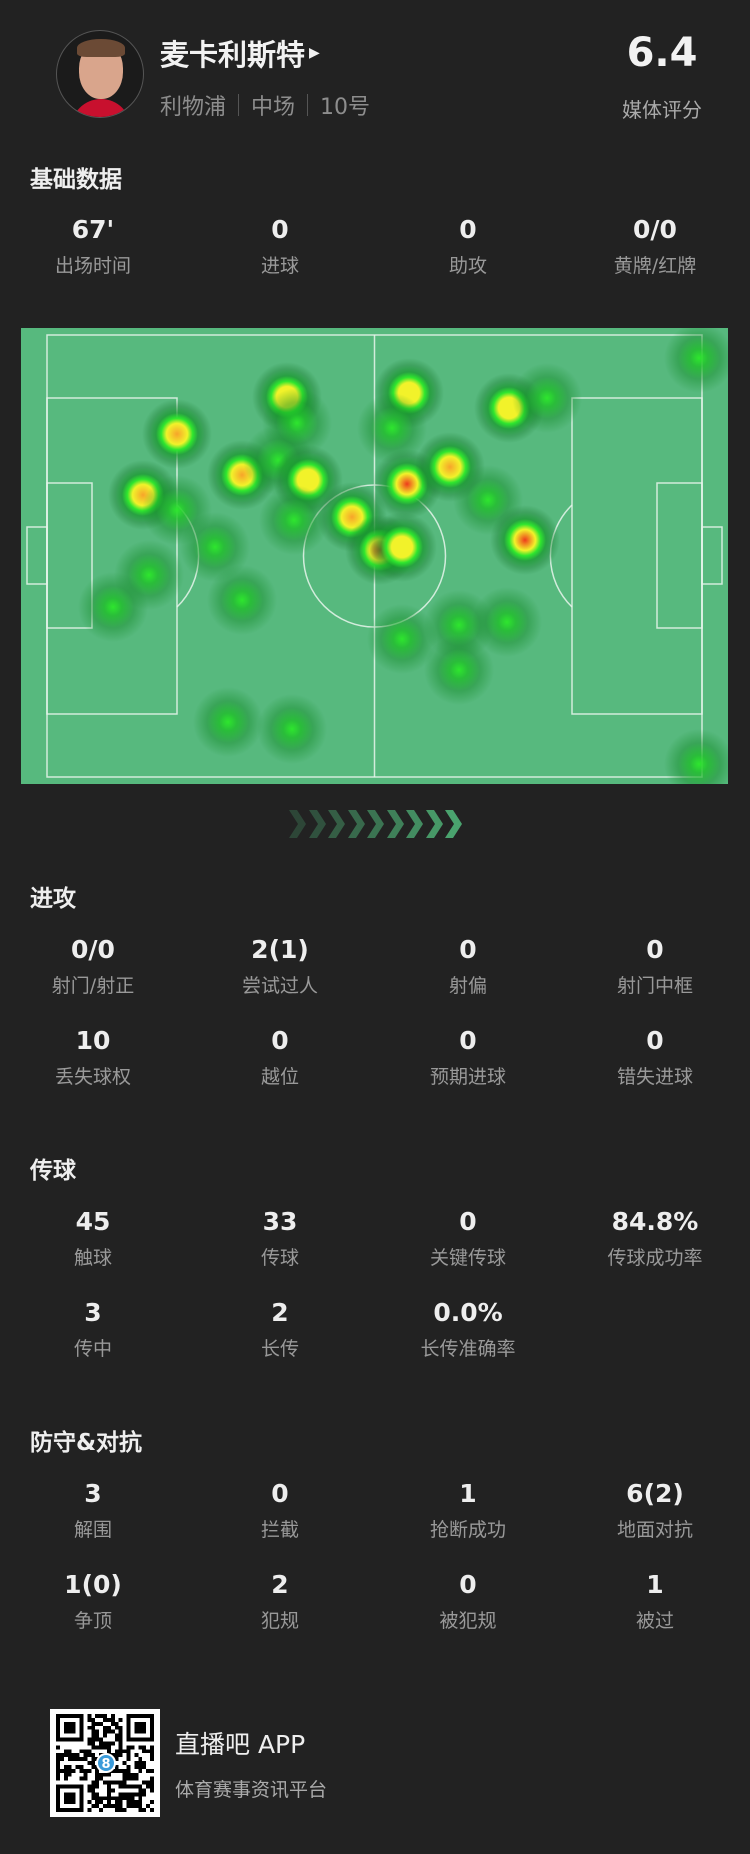  Describe the element at coordinates (105, 1763) in the screenshot. I see `qr-code: 8` at that location.